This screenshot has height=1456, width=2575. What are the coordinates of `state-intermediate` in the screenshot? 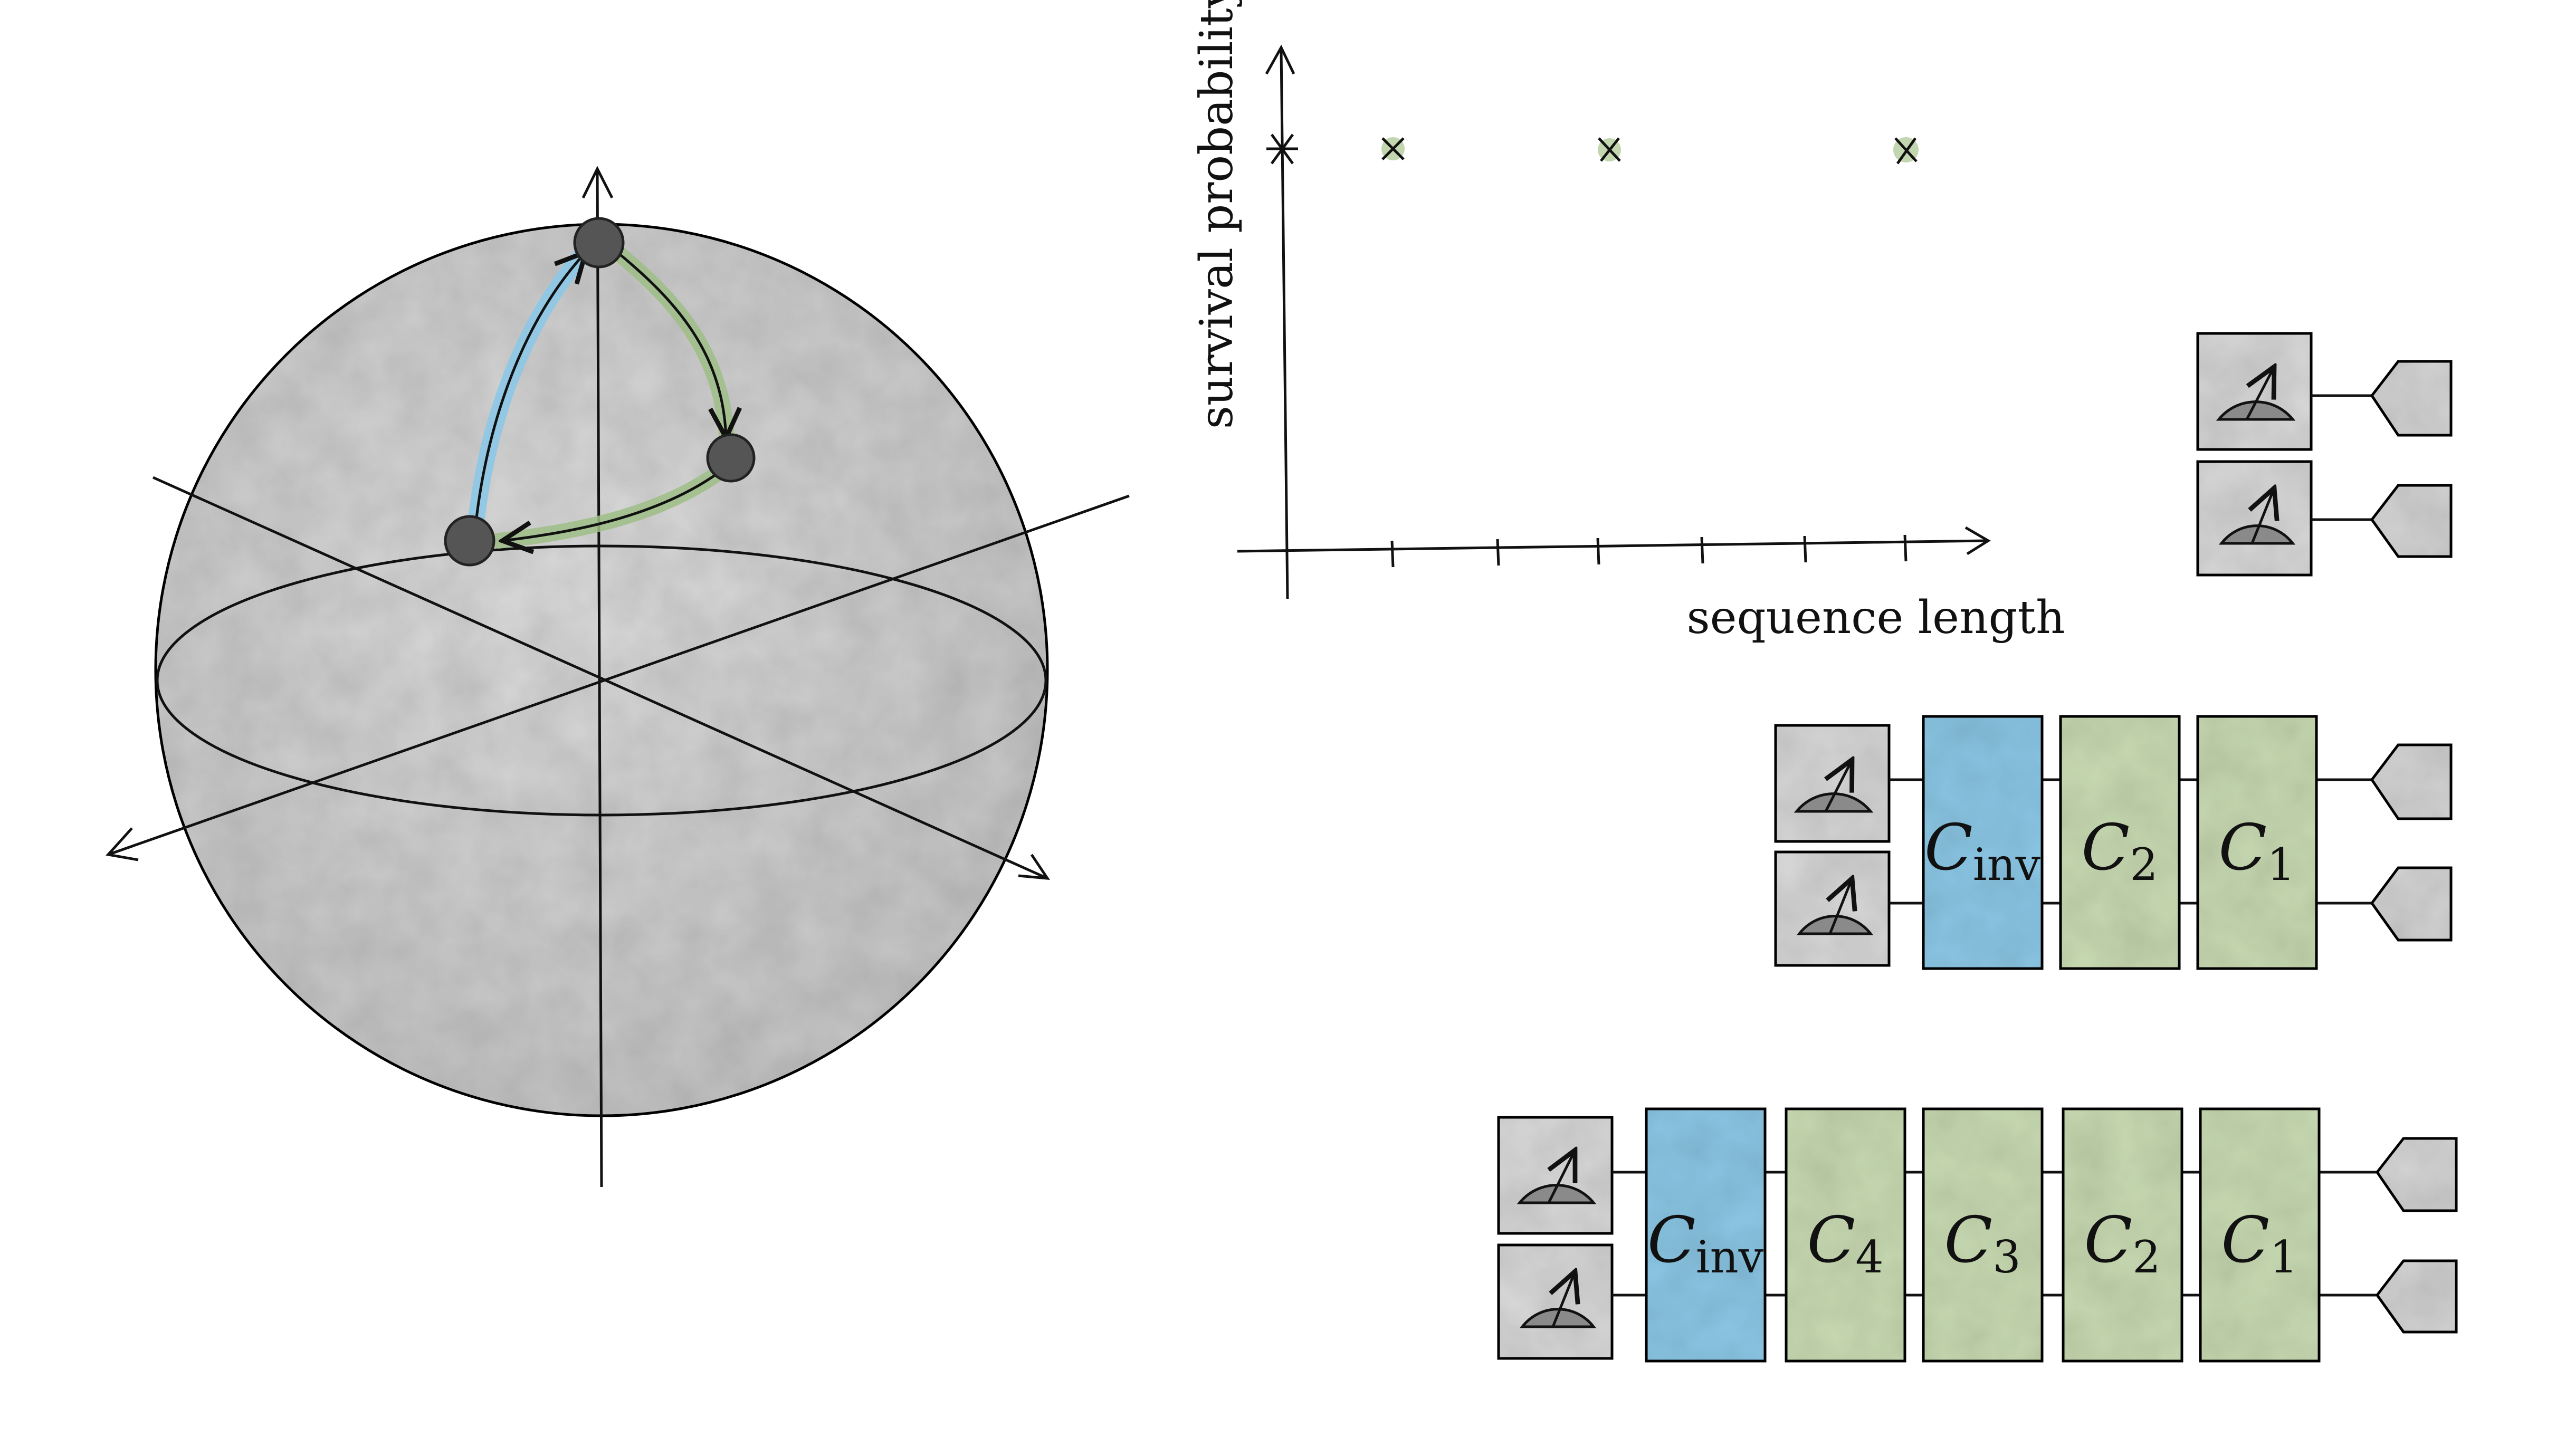 It's located at (731, 458).